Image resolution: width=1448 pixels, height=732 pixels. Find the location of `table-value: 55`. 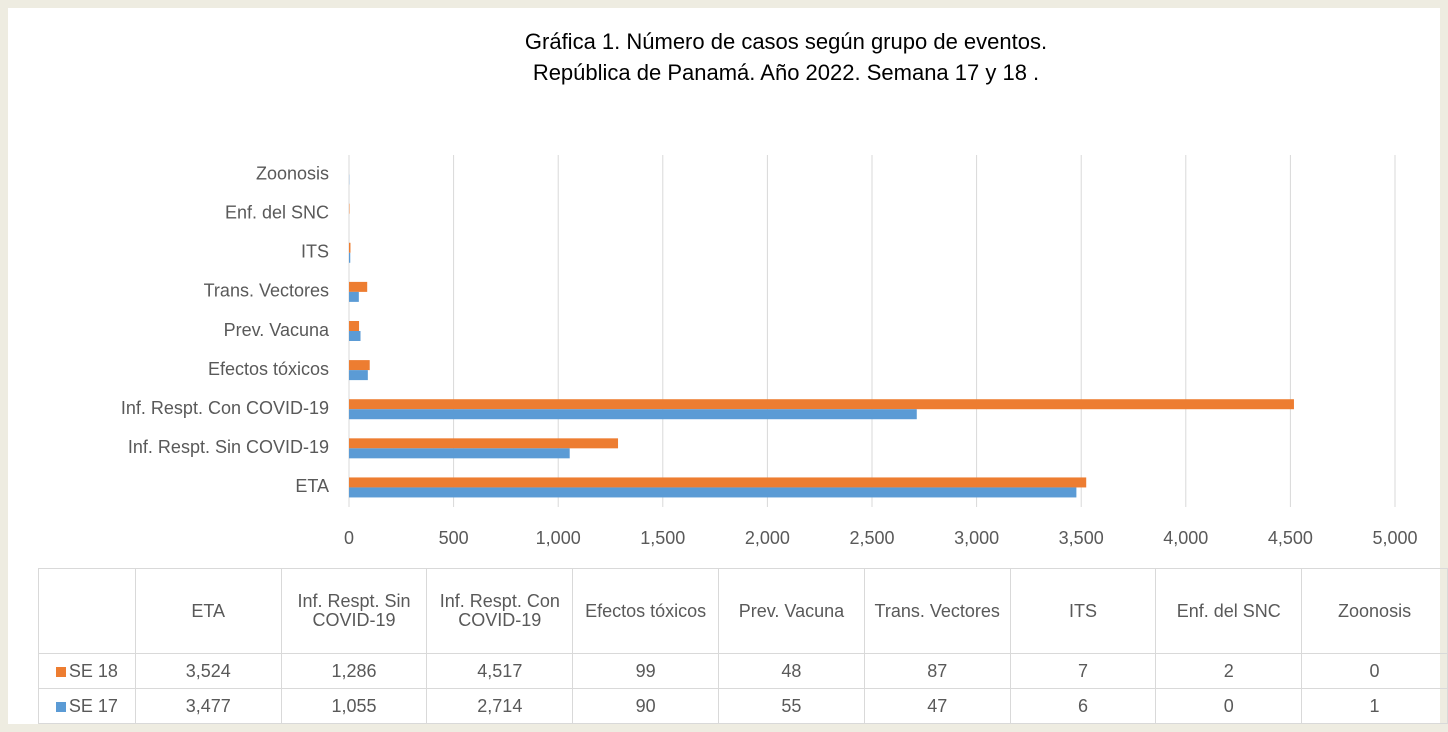

table-value: 55 is located at coordinates (791, 706).